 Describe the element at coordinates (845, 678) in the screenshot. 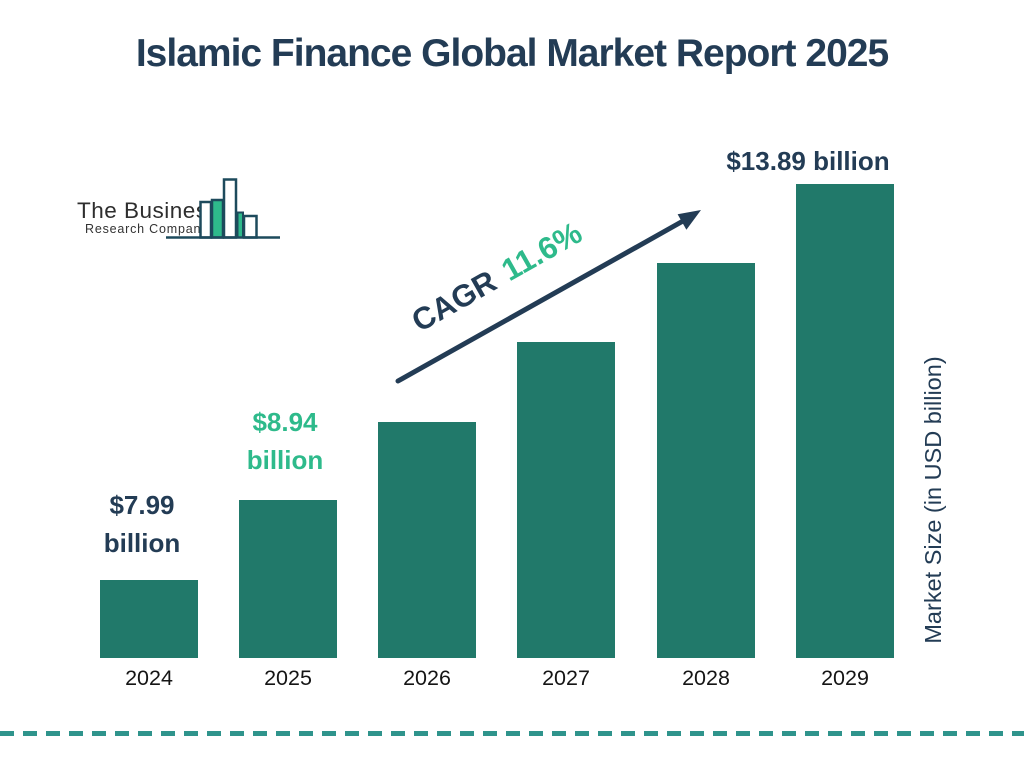

I see `x-axis-label-2029: 2029` at that location.